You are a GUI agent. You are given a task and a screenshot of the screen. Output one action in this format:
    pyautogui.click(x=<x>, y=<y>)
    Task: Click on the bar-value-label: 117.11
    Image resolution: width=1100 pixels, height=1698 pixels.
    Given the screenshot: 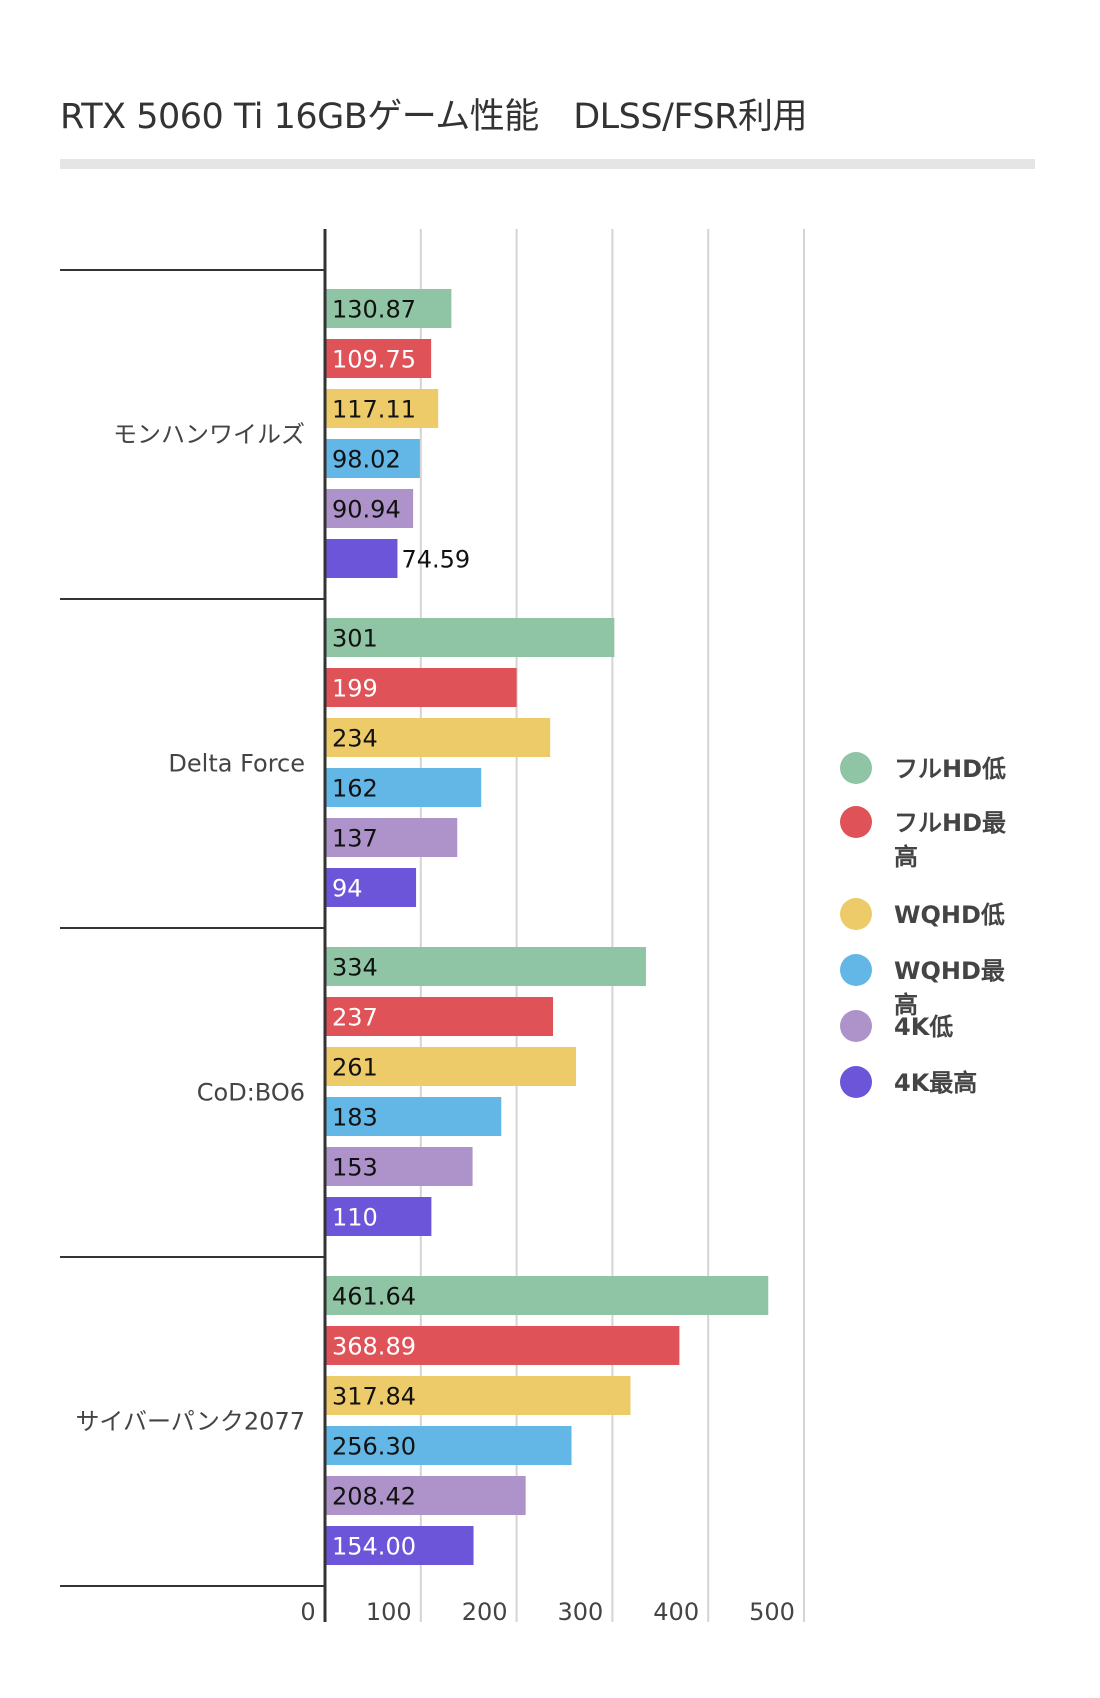 What is the action you would take?
    pyautogui.click(x=374, y=410)
    